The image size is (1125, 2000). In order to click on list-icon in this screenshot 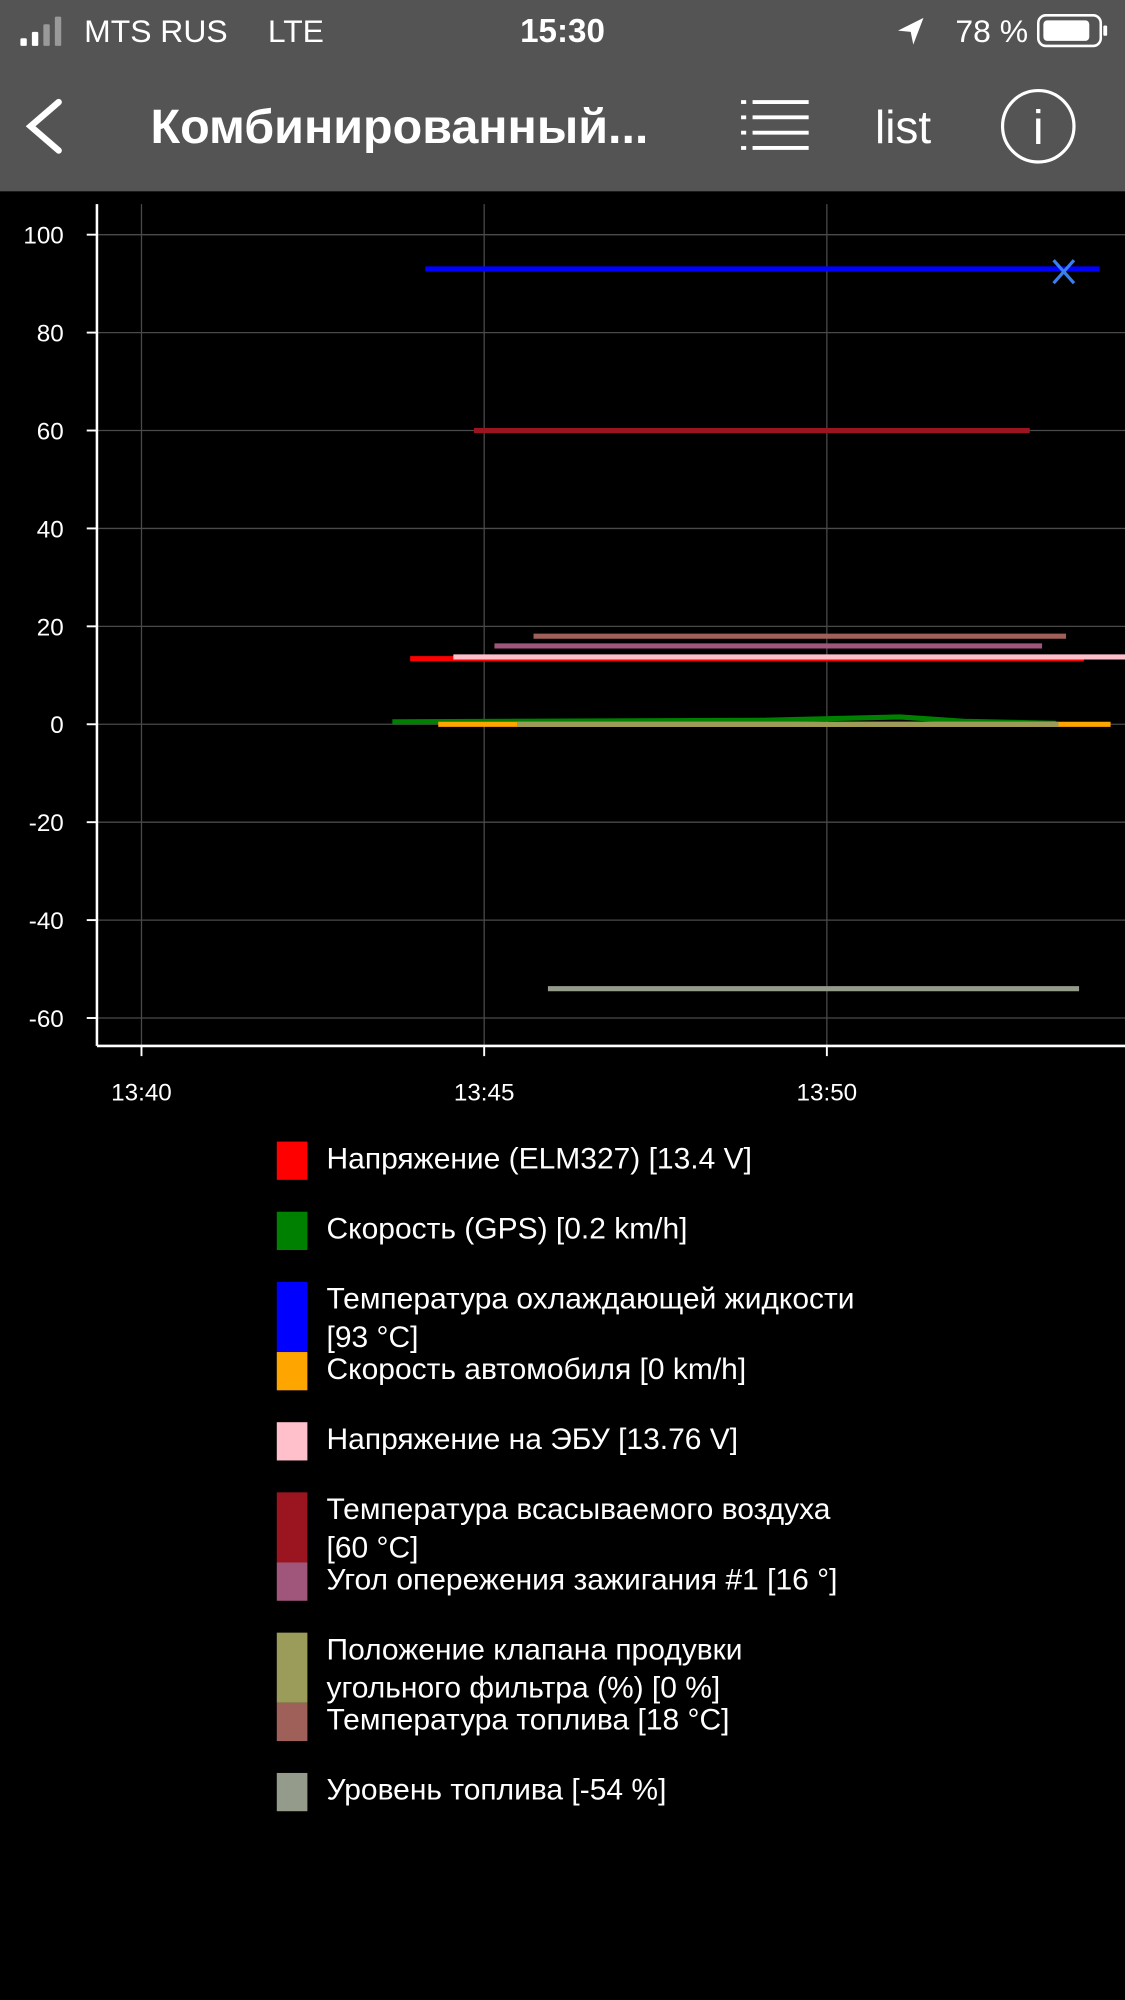, I will do `click(775, 125)`.